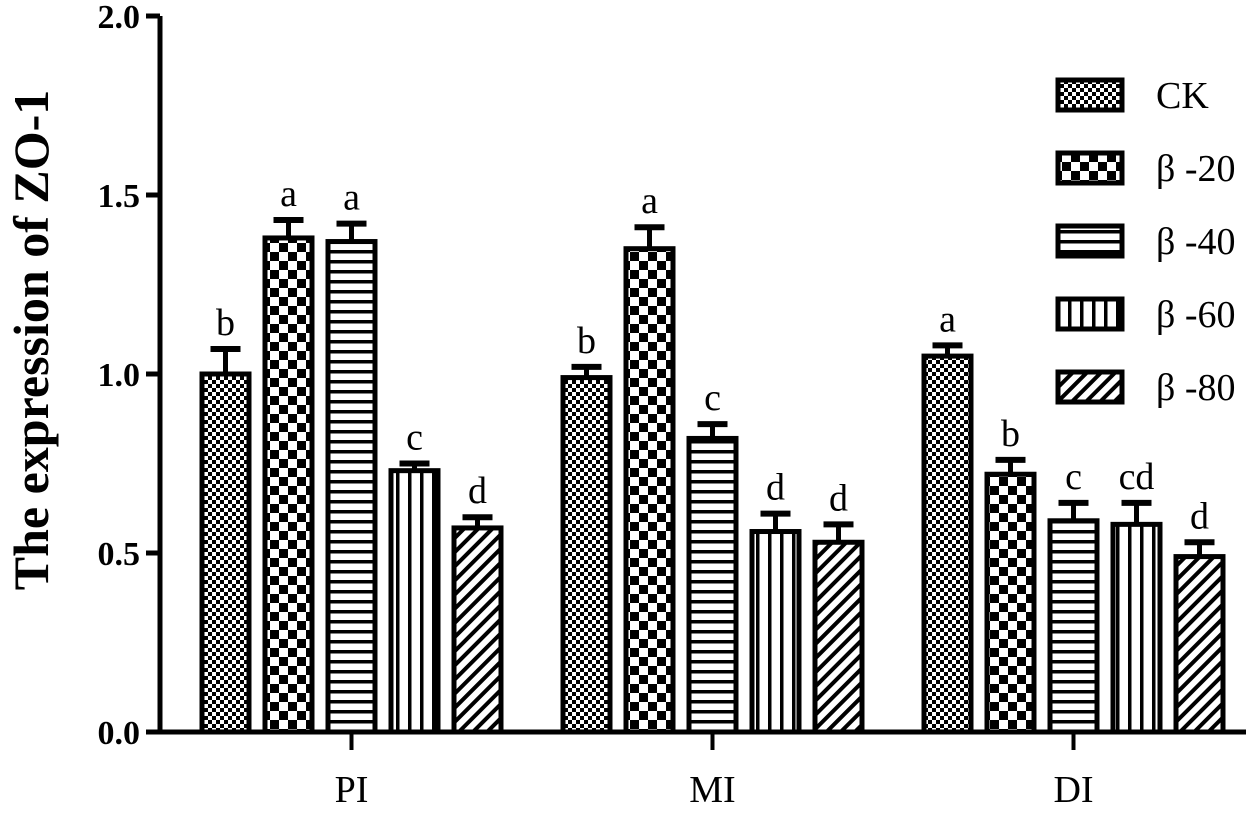 This screenshot has height=832, width=1257. Describe the element at coordinates (586, 555) in the screenshot. I see `bar-ck-mi` at that location.